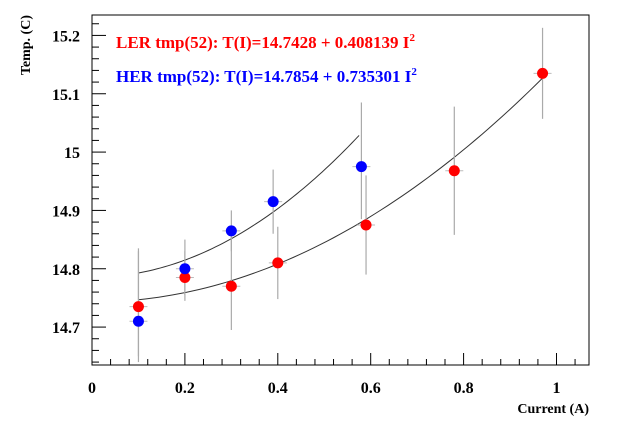 This screenshot has width=624, height=425. I want to click on fit-curve-her, so click(249, 204).